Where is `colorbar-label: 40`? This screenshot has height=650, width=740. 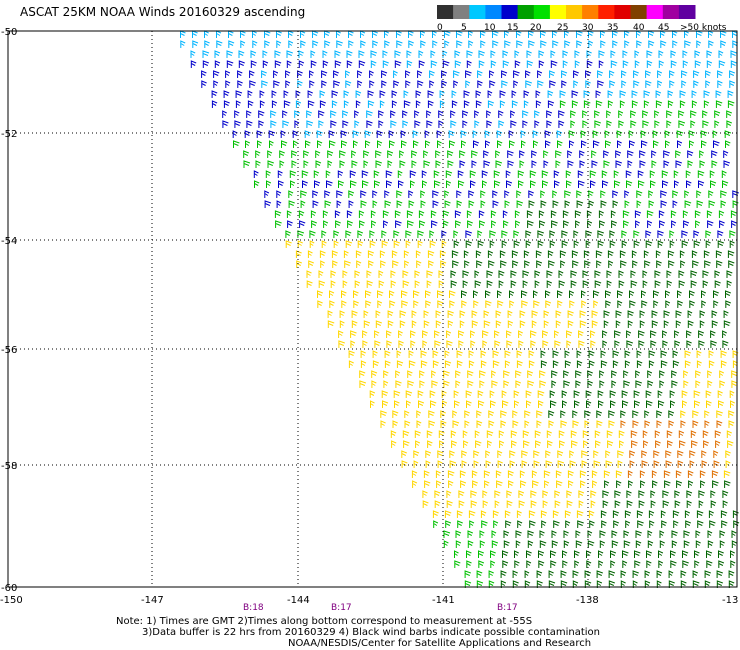
colorbar-label: 40 is located at coordinates (639, 28).